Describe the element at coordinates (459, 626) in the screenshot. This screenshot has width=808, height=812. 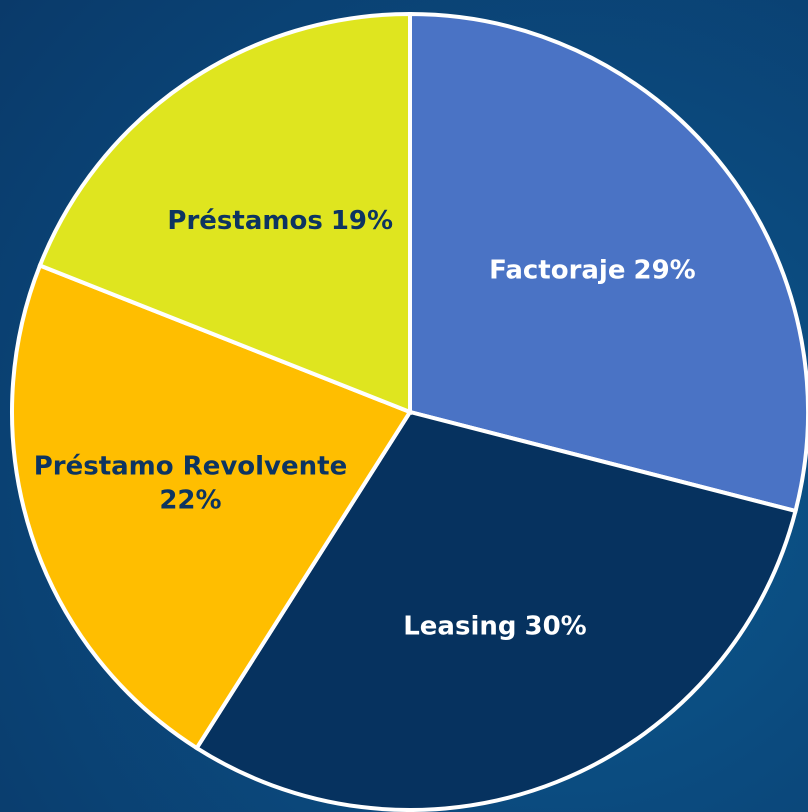
I see `slice-category: Leasing` at that location.